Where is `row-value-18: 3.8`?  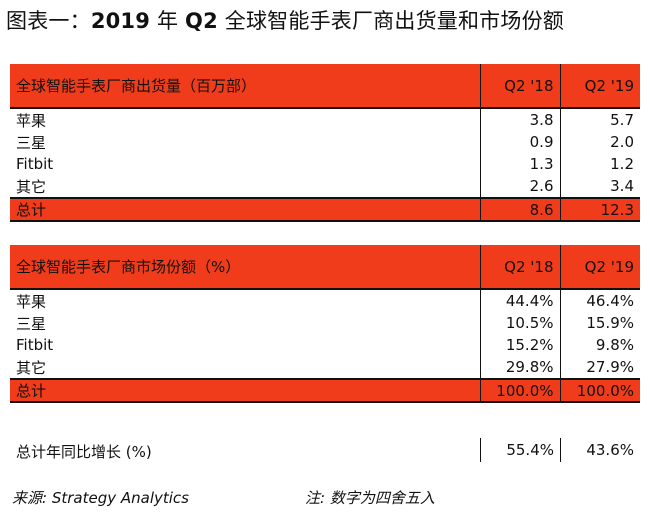
row-value-18: 3.8 is located at coordinates (519, 119).